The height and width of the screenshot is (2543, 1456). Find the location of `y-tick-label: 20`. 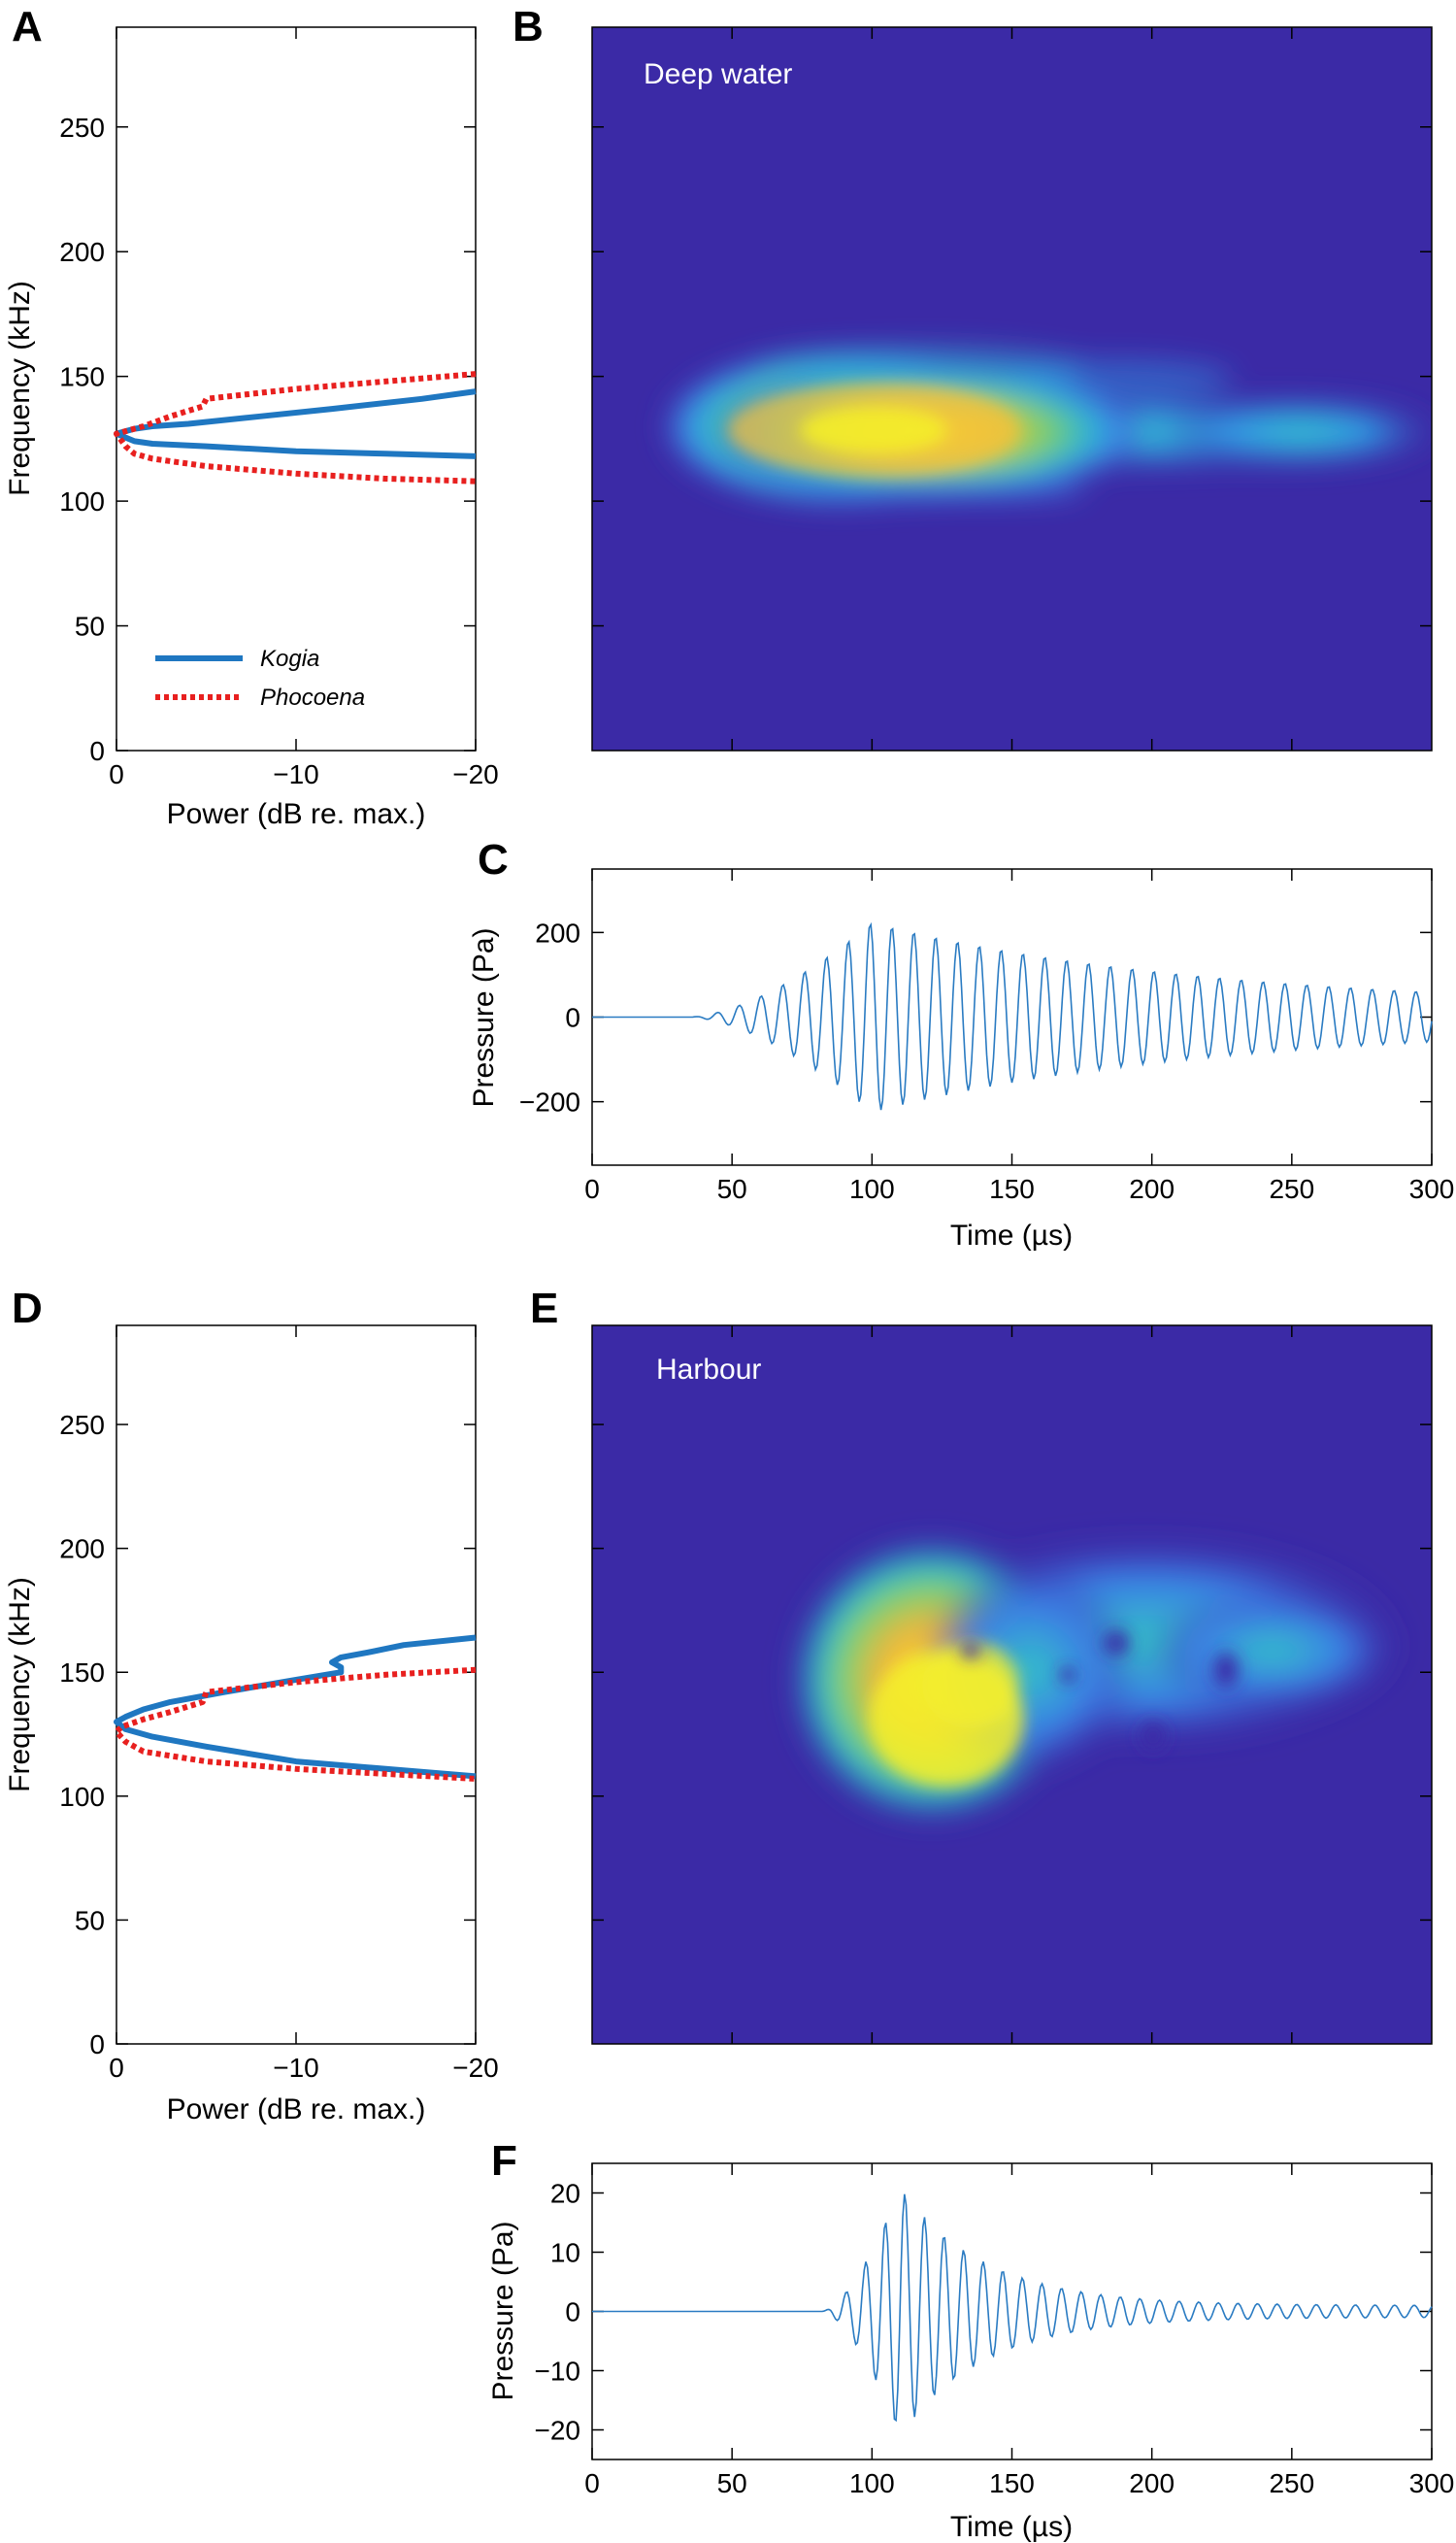

y-tick-label: 20 is located at coordinates (565, 2194).